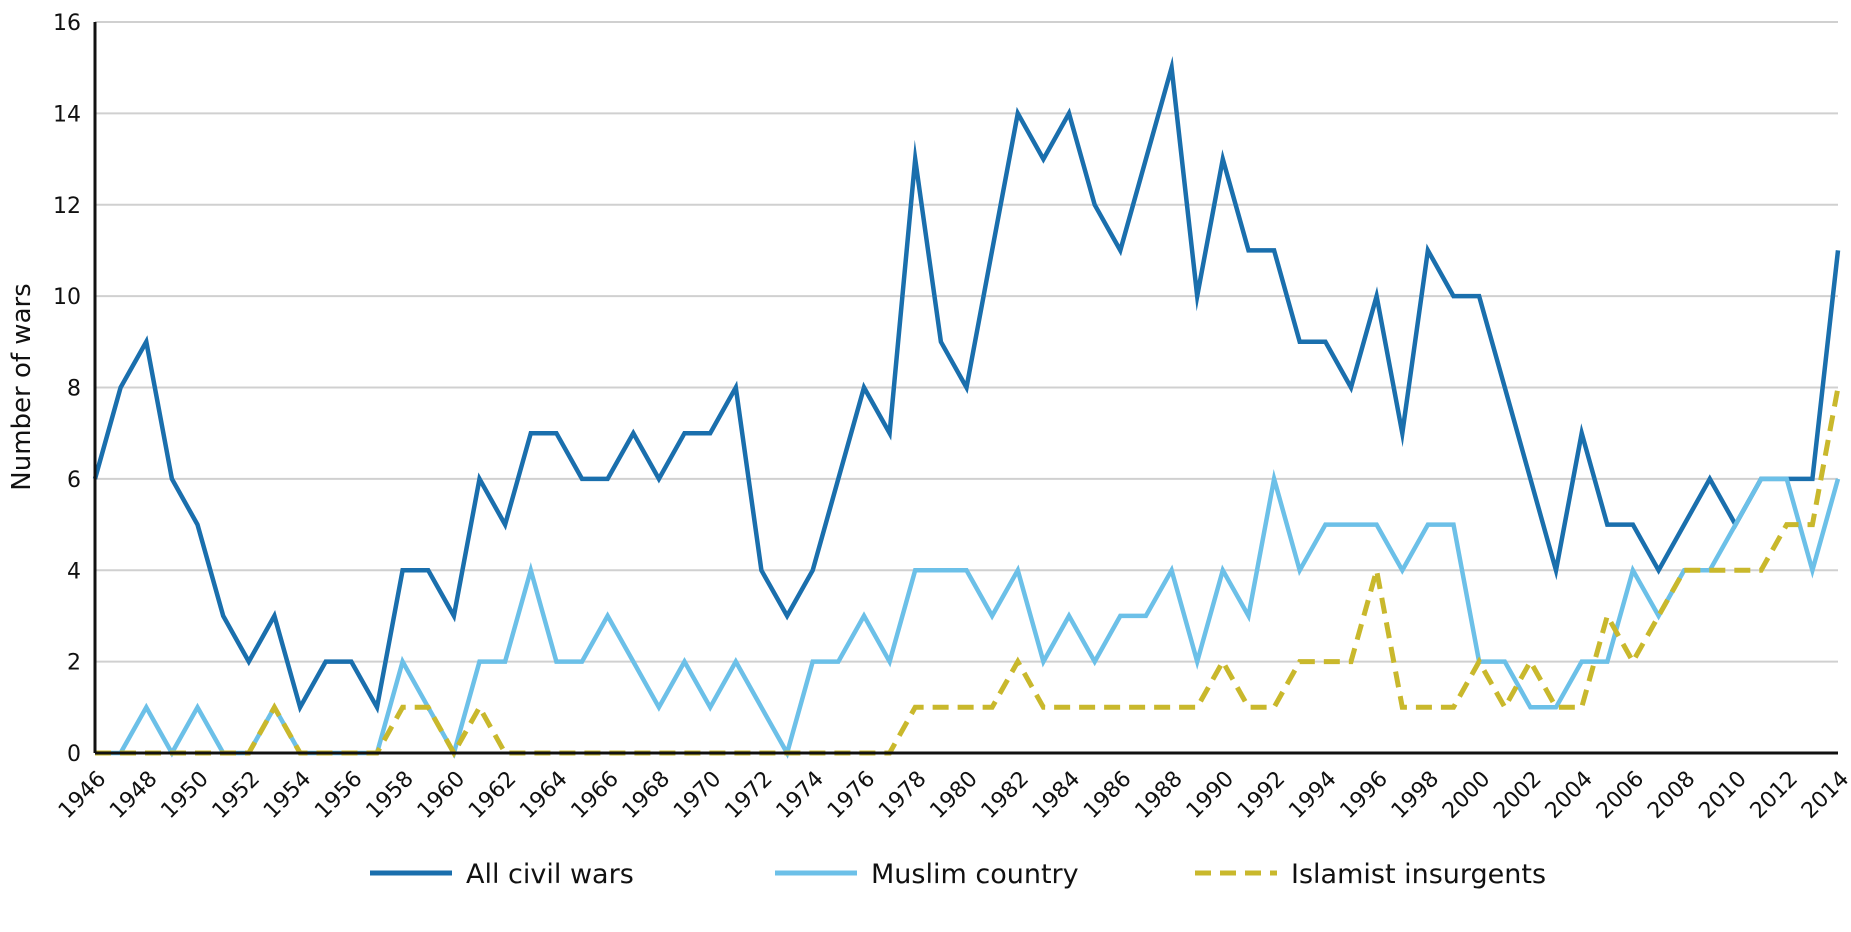 The height and width of the screenshot is (932, 1851). Describe the element at coordinates (851, 795) in the screenshot. I see `x-tick-label: 1976` at that location.